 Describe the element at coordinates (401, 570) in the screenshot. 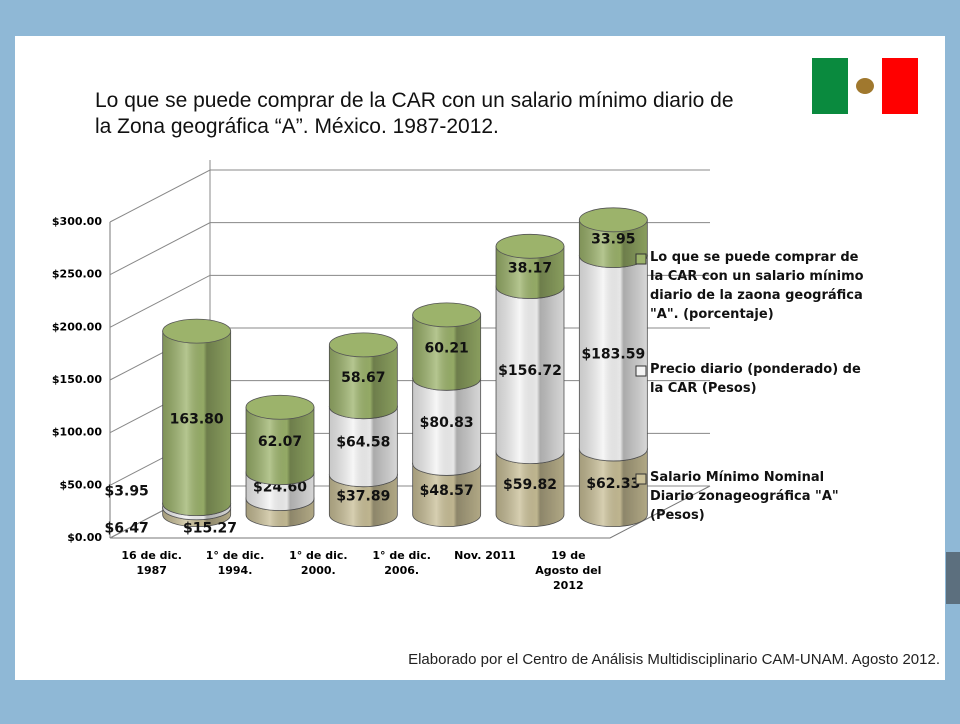

I see `x-tick-label: 2006.` at that location.